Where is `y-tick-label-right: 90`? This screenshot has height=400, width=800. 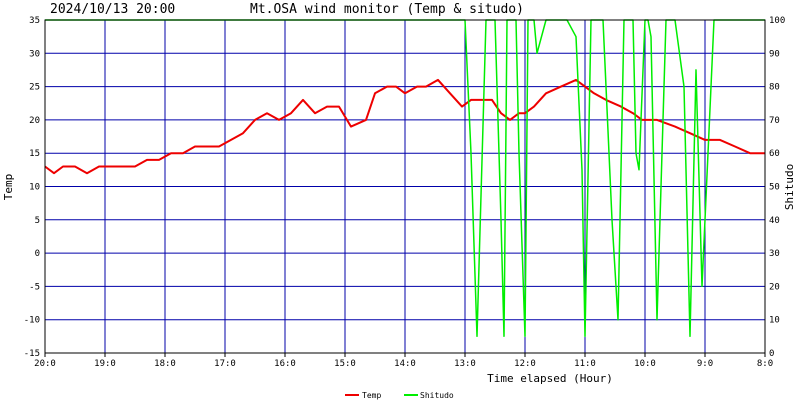
y-tick-label-right: 90 is located at coordinates (774, 54).